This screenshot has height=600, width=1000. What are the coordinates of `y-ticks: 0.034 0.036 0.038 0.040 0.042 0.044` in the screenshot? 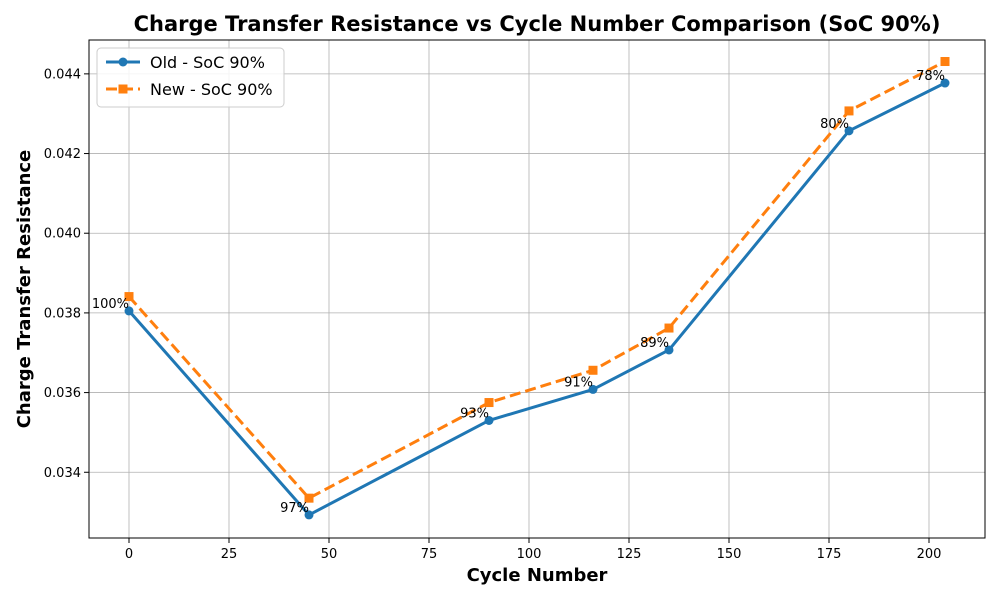 It's located at (66, 274).